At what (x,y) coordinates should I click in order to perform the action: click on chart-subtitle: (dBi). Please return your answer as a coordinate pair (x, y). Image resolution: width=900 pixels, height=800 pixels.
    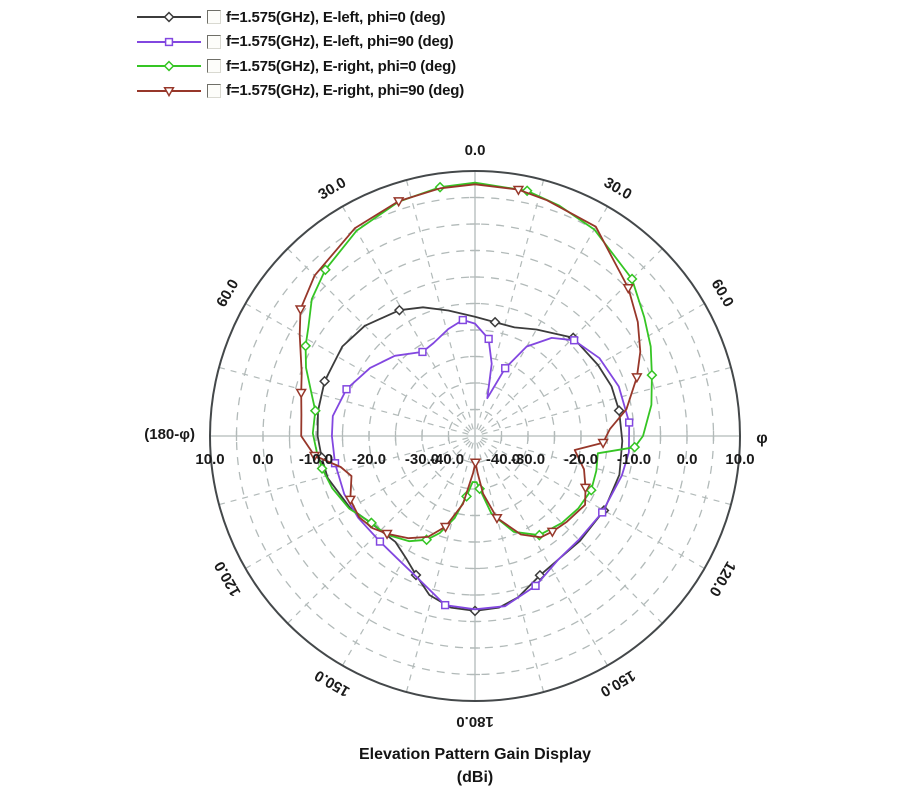
    Looking at the image, I should click on (475, 777).